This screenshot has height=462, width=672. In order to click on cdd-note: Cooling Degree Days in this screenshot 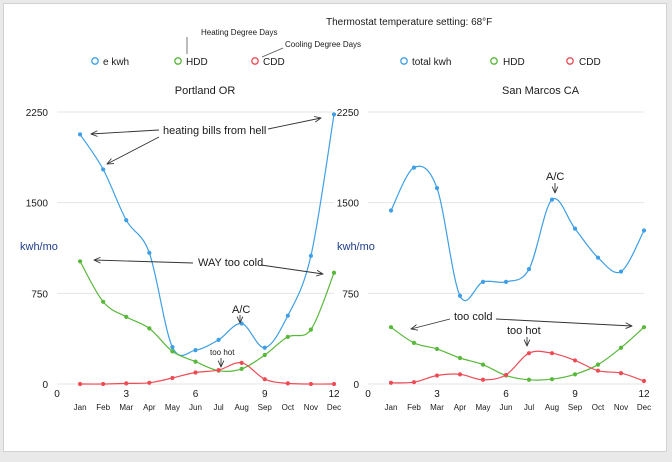, I will do `click(323, 44)`.